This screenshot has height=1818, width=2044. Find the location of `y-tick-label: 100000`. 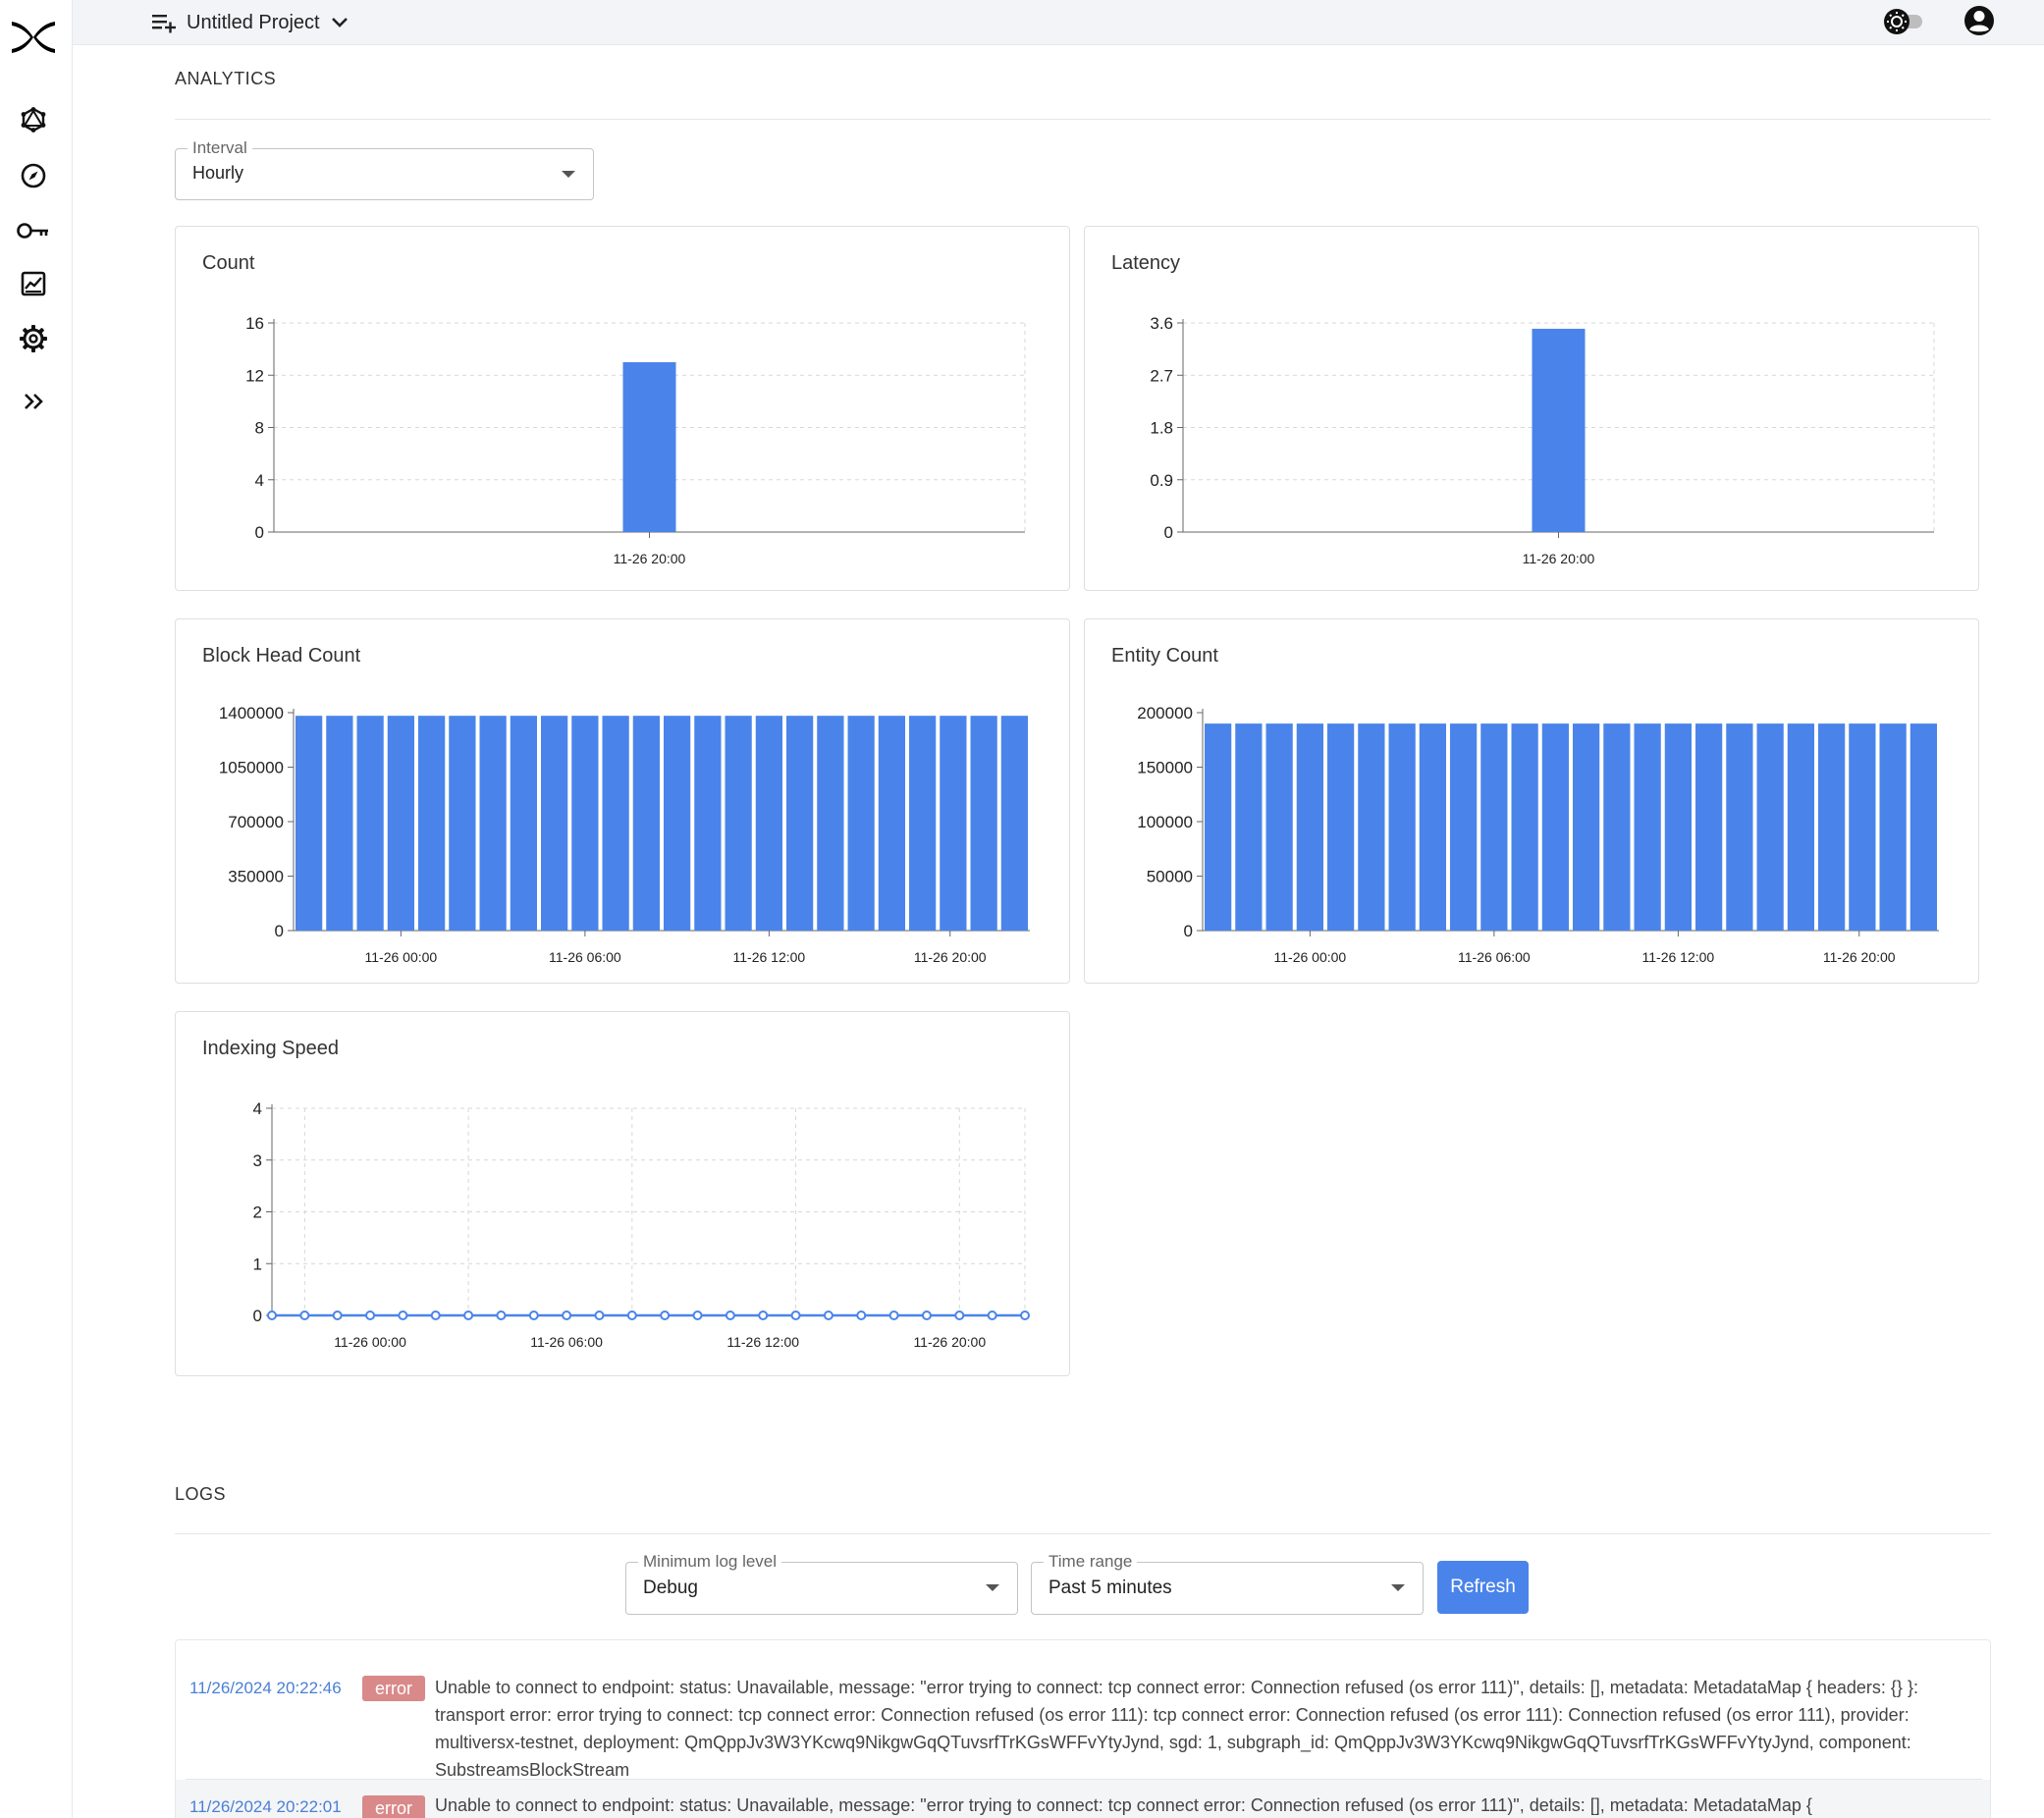

y-tick-label: 100000 is located at coordinates (1165, 822).